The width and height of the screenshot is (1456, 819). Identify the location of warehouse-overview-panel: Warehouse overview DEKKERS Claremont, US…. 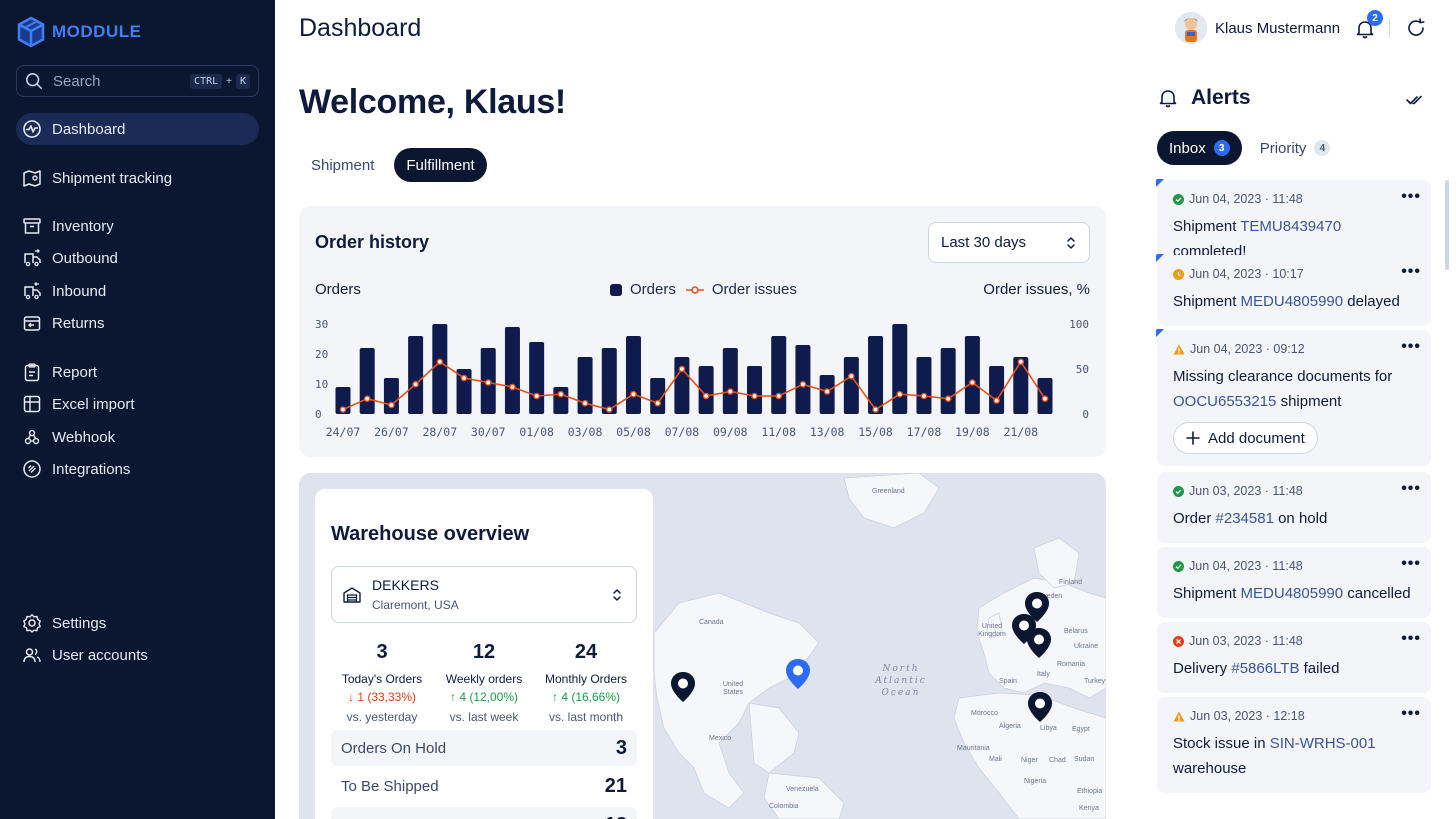
(484, 654).